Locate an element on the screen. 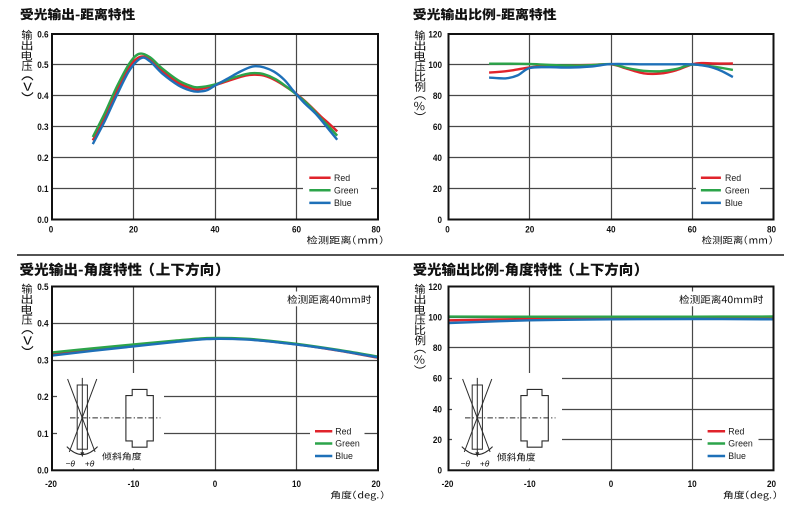  svg-text: 0.6 is located at coordinates (42, 34).